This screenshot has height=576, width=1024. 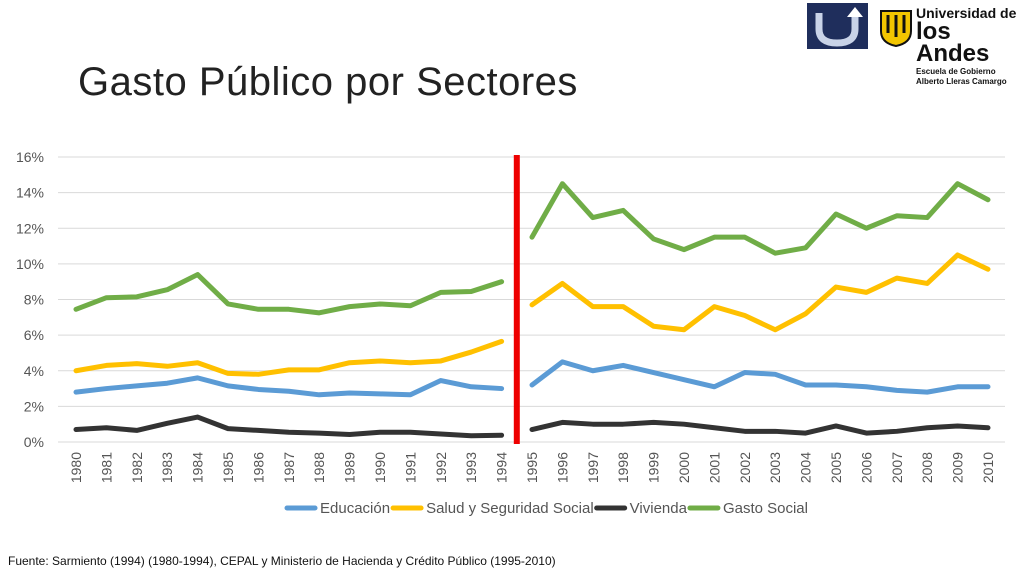 What do you see at coordinates (775, 467) in the screenshot?
I see `x-tick-label: 2003` at bounding box center [775, 467].